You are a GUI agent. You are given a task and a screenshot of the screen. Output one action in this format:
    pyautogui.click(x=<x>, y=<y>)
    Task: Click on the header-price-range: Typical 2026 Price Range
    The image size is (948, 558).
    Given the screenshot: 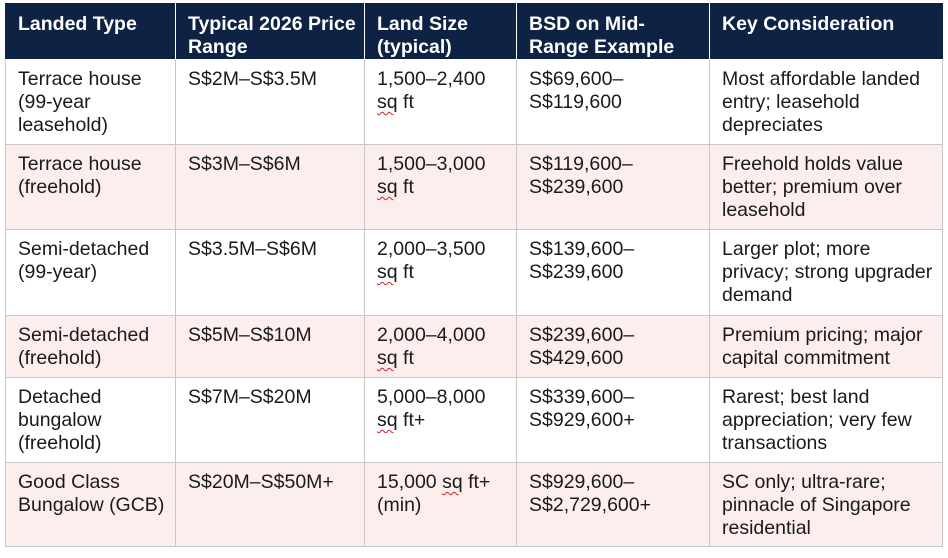 What is the action you would take?
    pyautogui.click(x=270, y=31)
    